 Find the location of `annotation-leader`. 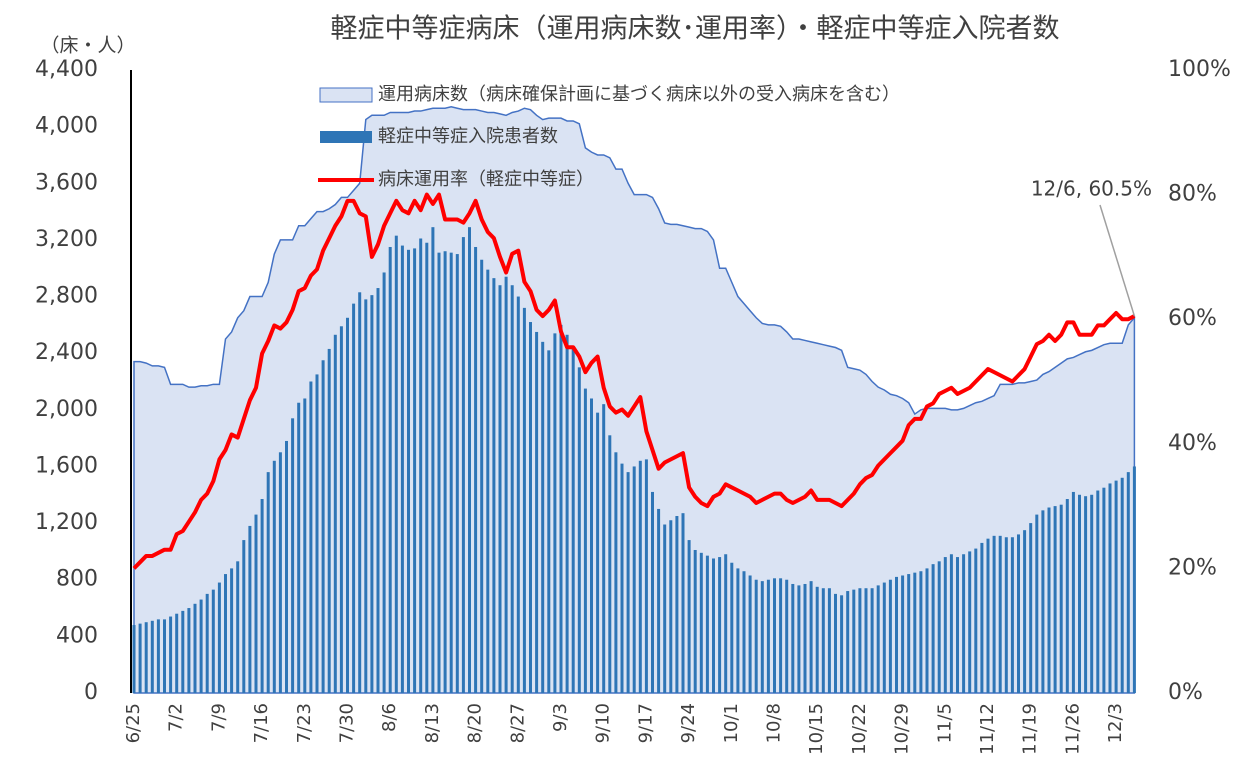

annotation-leader is located at coordinates (1117, 260).